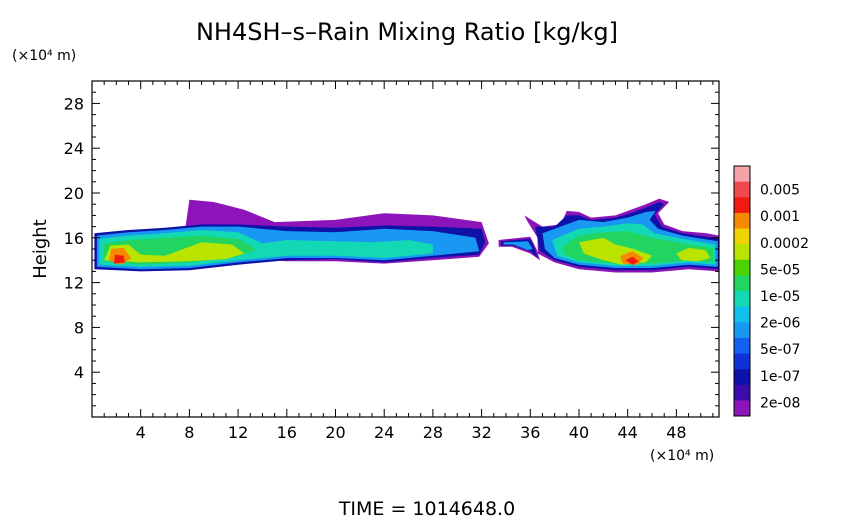 Image resolution: width=854 pixels, height=519 pixels. I want to click on colorbar-frame, so click(742, 291).